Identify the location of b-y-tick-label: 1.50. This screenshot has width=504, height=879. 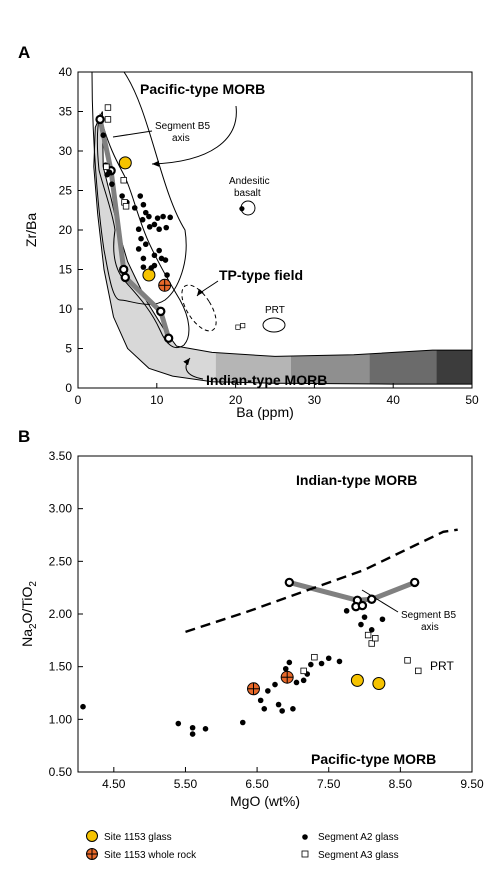
(61, 667).